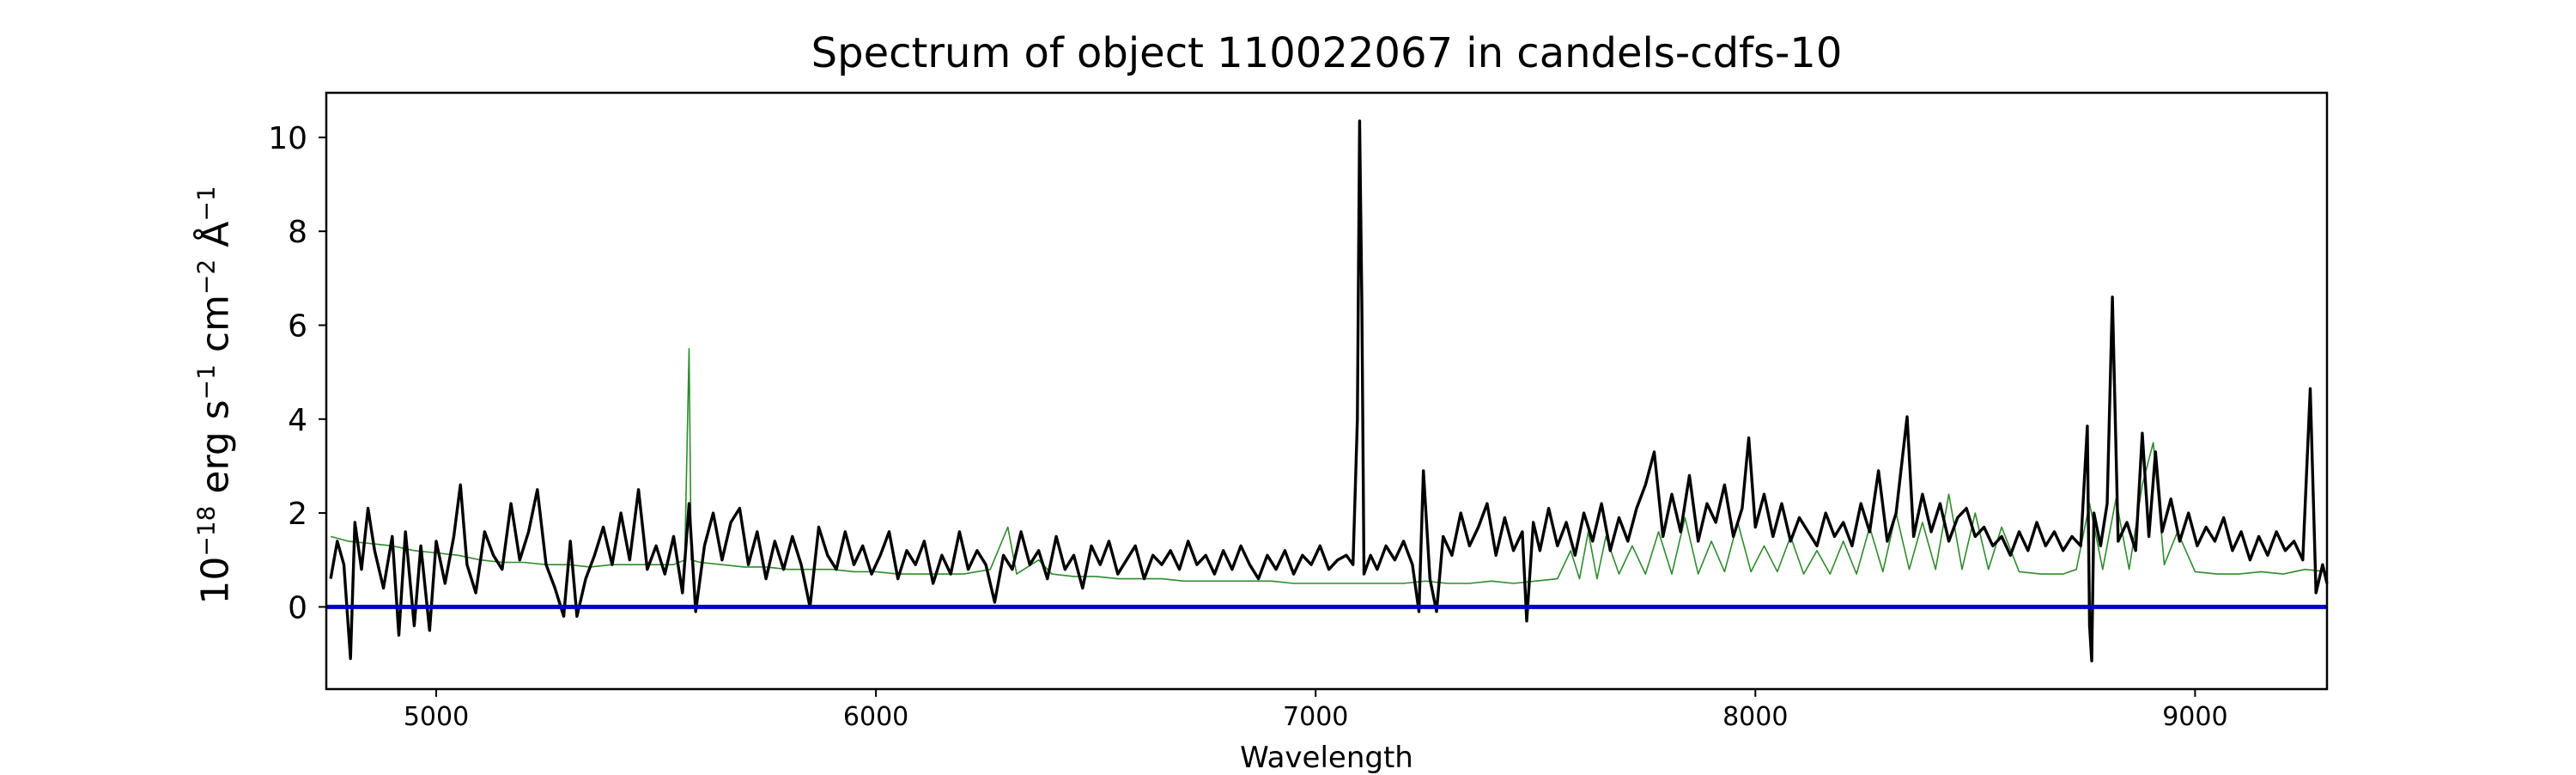  I want to click on x-tick-label: 9000, so click(2194, 717).